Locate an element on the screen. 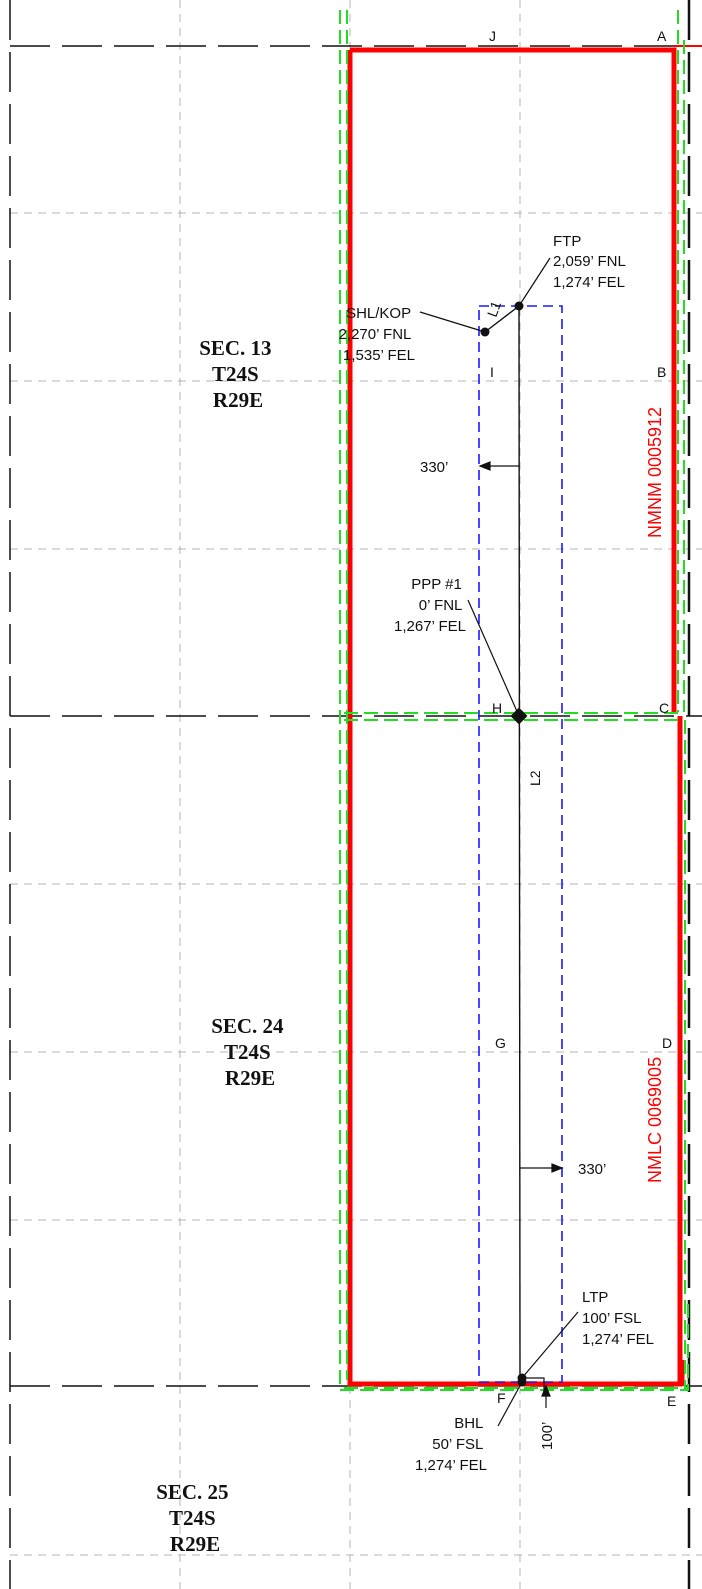 The width and height of the screenshot is (702, 1589). corner-f-label: F is located at coordinates (501, 1398).